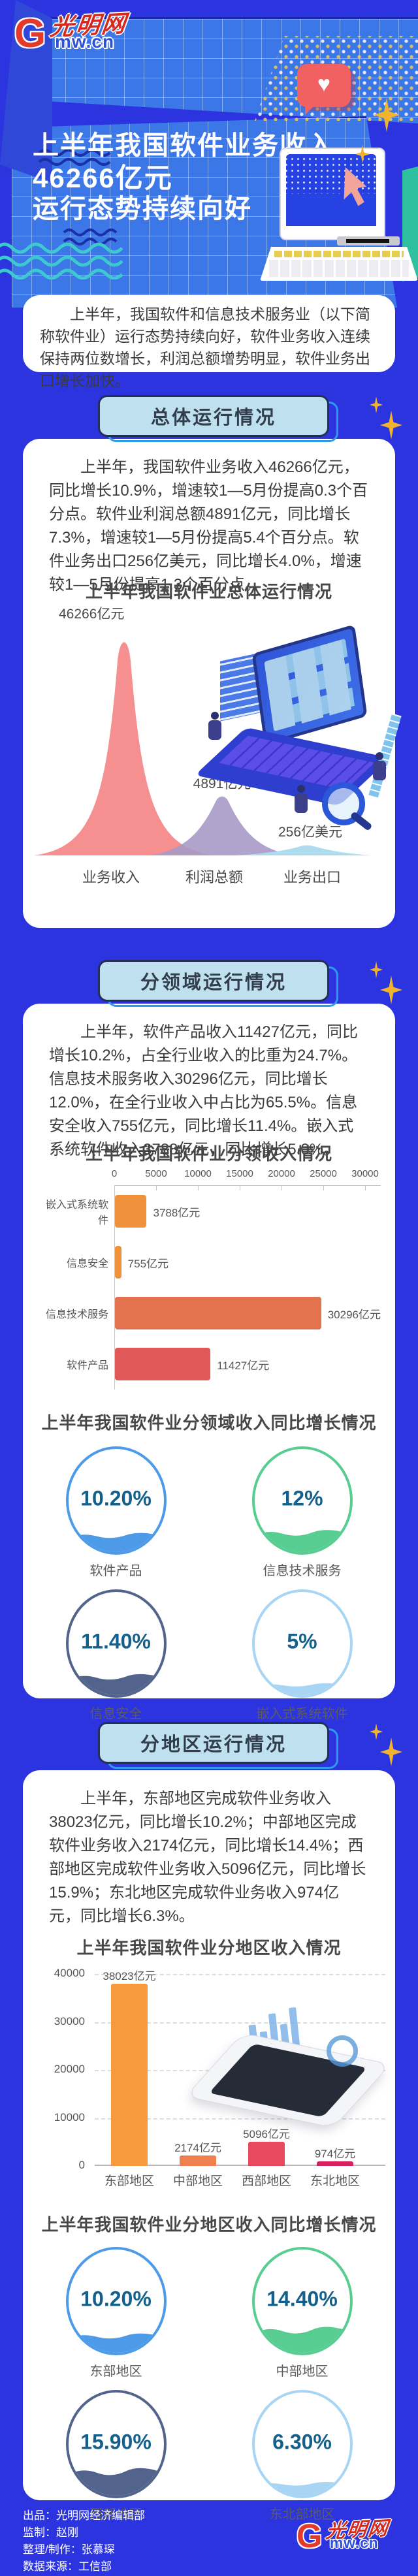 This screenshot has width=418, height=2576. I want to click on laptop-keyboard, so click(339, 264).